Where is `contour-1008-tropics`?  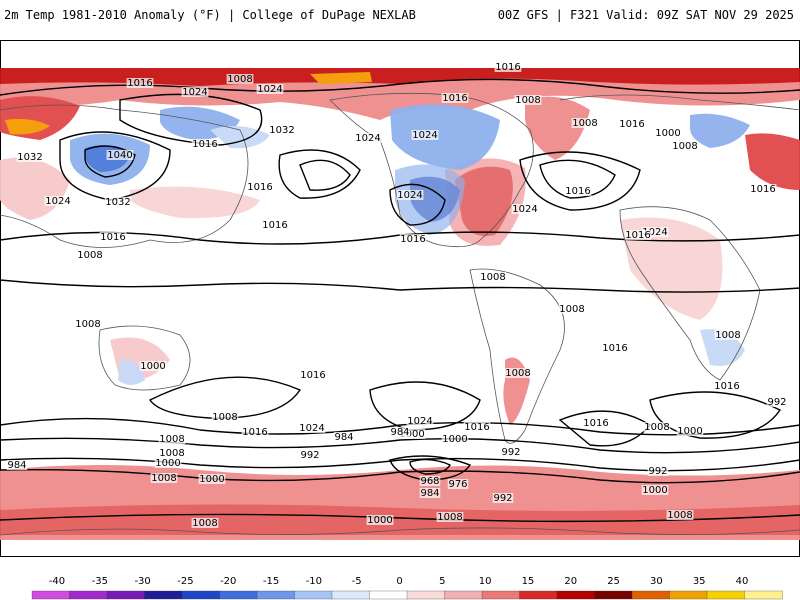 contour-1008-tropics is located at coordinates (400, 286).